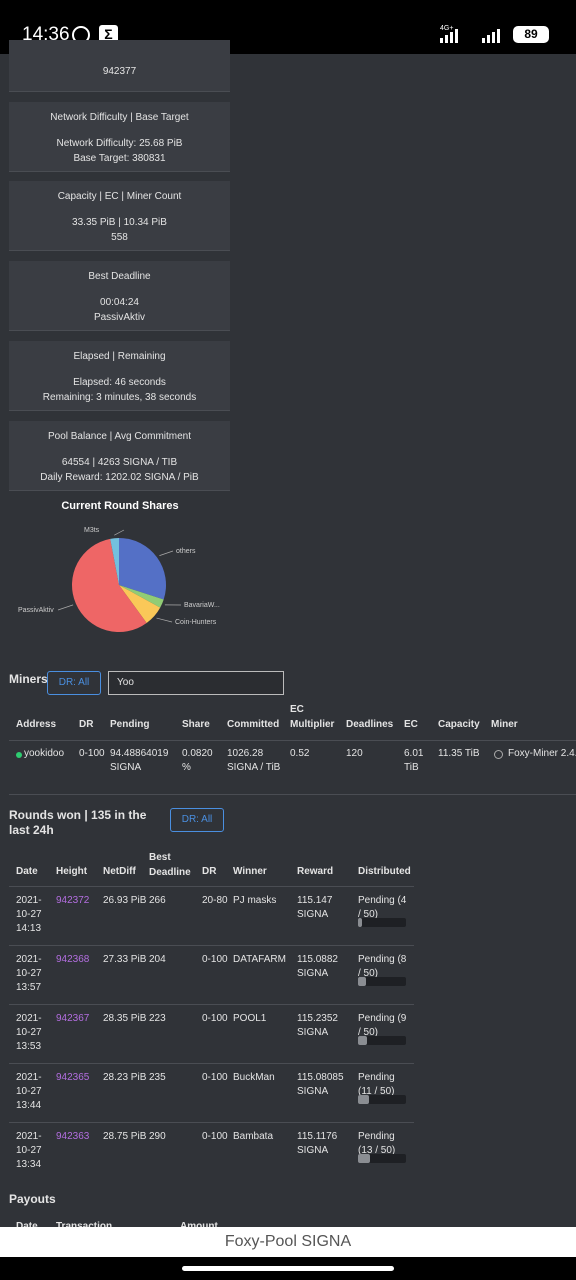  What do you see at coordinates (254, 760) in the screenshot?
I see `table-cell: 1026.28 SIGNA / TiB` at bounding box center [254, 760].